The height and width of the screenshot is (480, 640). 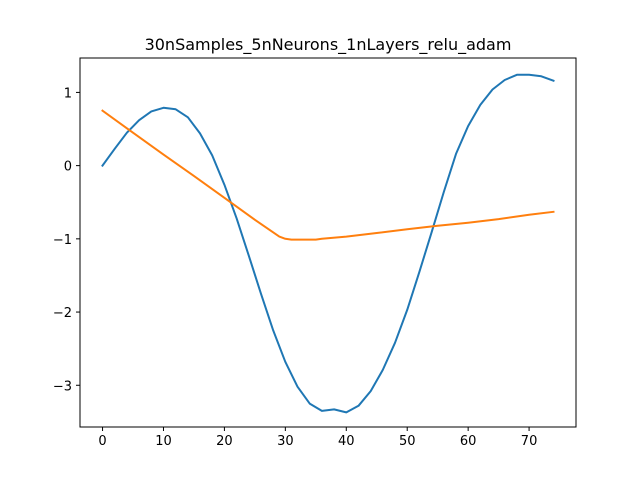 What do you see at coordinates (68, 93) in the screenshot?
I see `y-tick-label: 1` at bounding box center [68, 93].